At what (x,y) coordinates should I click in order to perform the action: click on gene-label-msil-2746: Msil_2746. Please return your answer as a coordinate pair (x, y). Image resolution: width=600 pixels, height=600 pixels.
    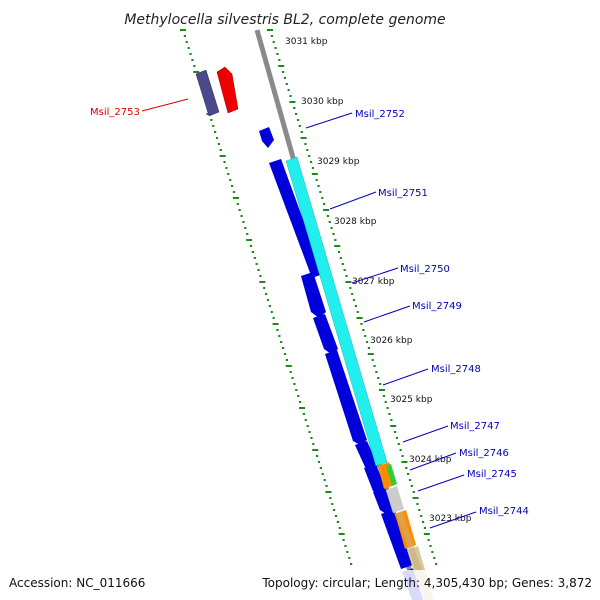
    Looking at the image, I should click on (484, 453).